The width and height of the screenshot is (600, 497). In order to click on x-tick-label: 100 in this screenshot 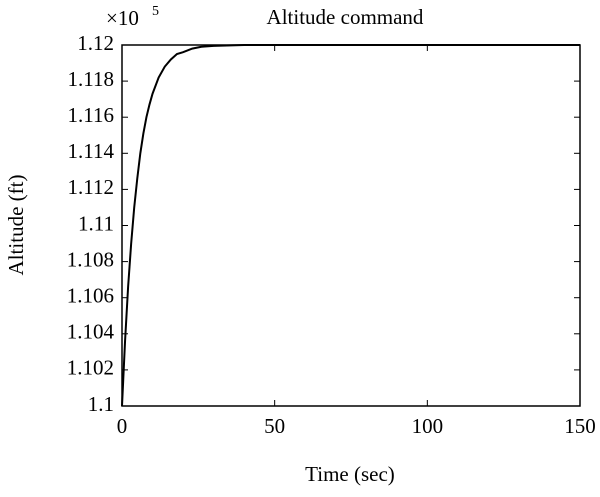, I will do `click(428, 426)`.